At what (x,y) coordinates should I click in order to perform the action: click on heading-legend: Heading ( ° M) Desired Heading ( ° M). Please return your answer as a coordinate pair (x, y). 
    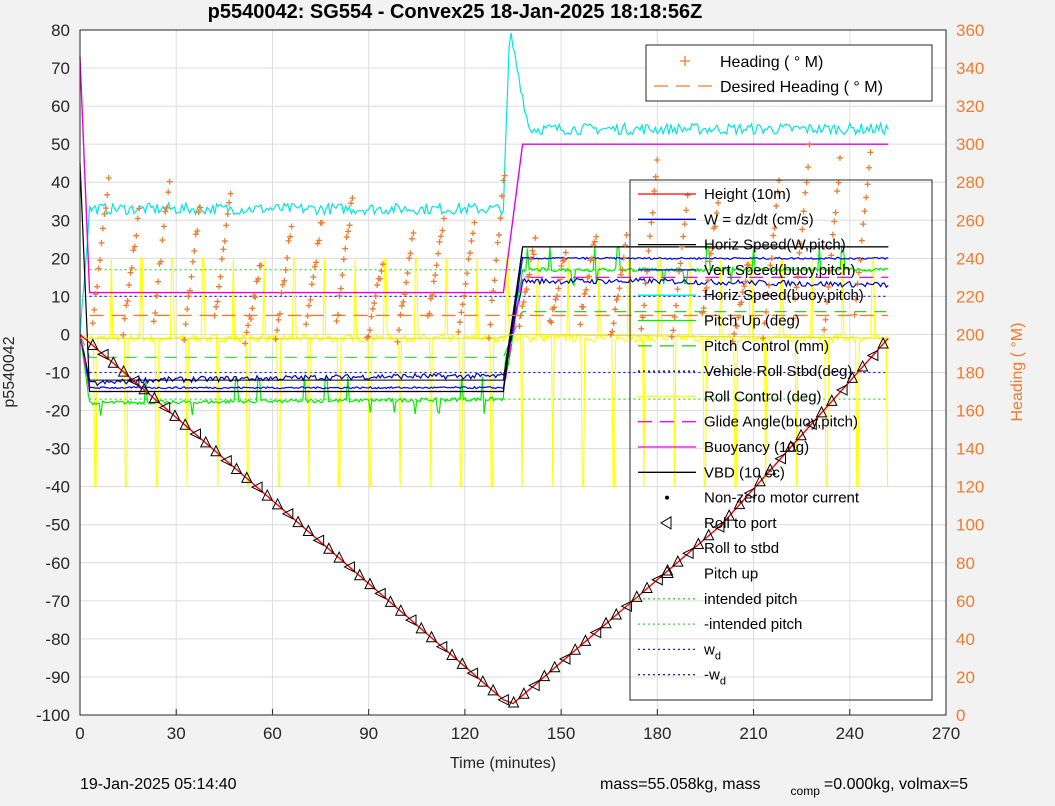
    Looking at the image, I should click on (789, 73).